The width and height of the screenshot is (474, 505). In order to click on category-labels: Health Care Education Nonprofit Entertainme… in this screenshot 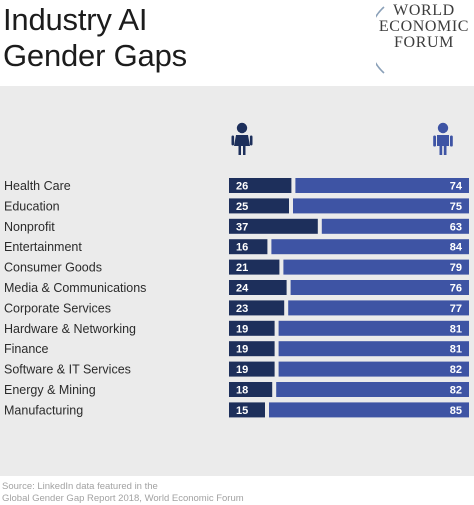, I will do `click(75, 298)`.